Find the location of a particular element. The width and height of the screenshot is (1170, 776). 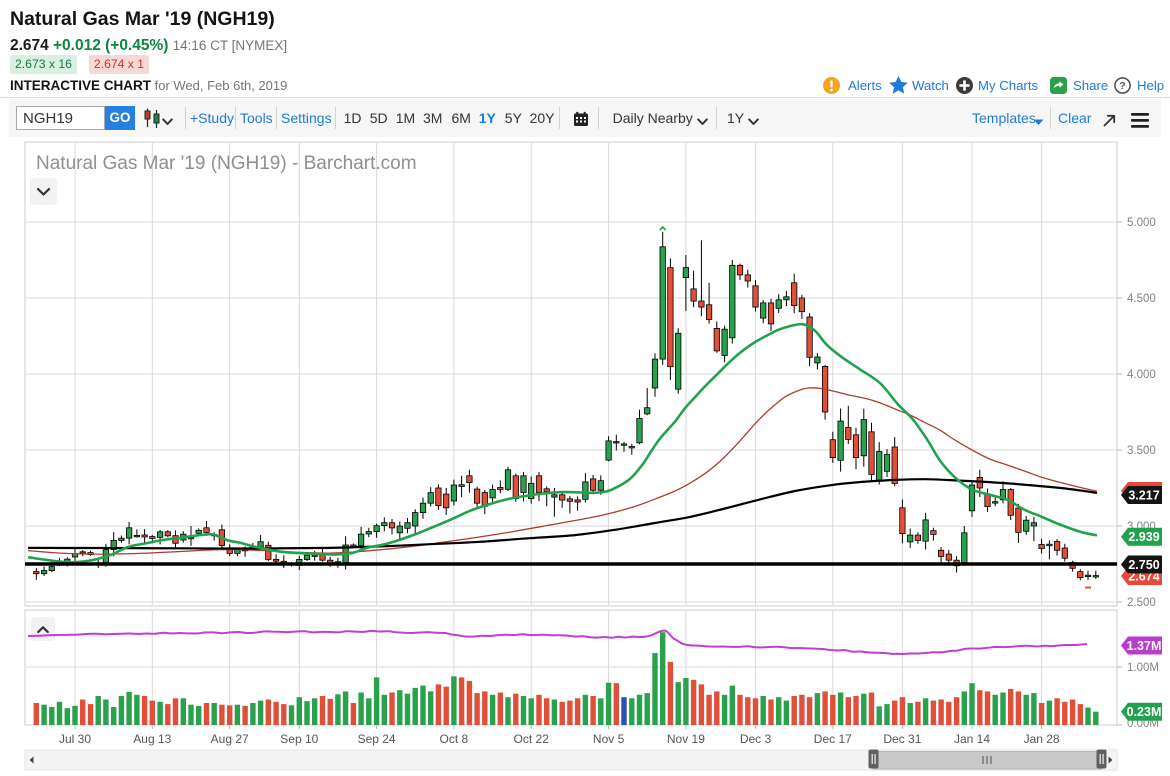

svg-text: Oct 22 is located at coordinates (532, 739).